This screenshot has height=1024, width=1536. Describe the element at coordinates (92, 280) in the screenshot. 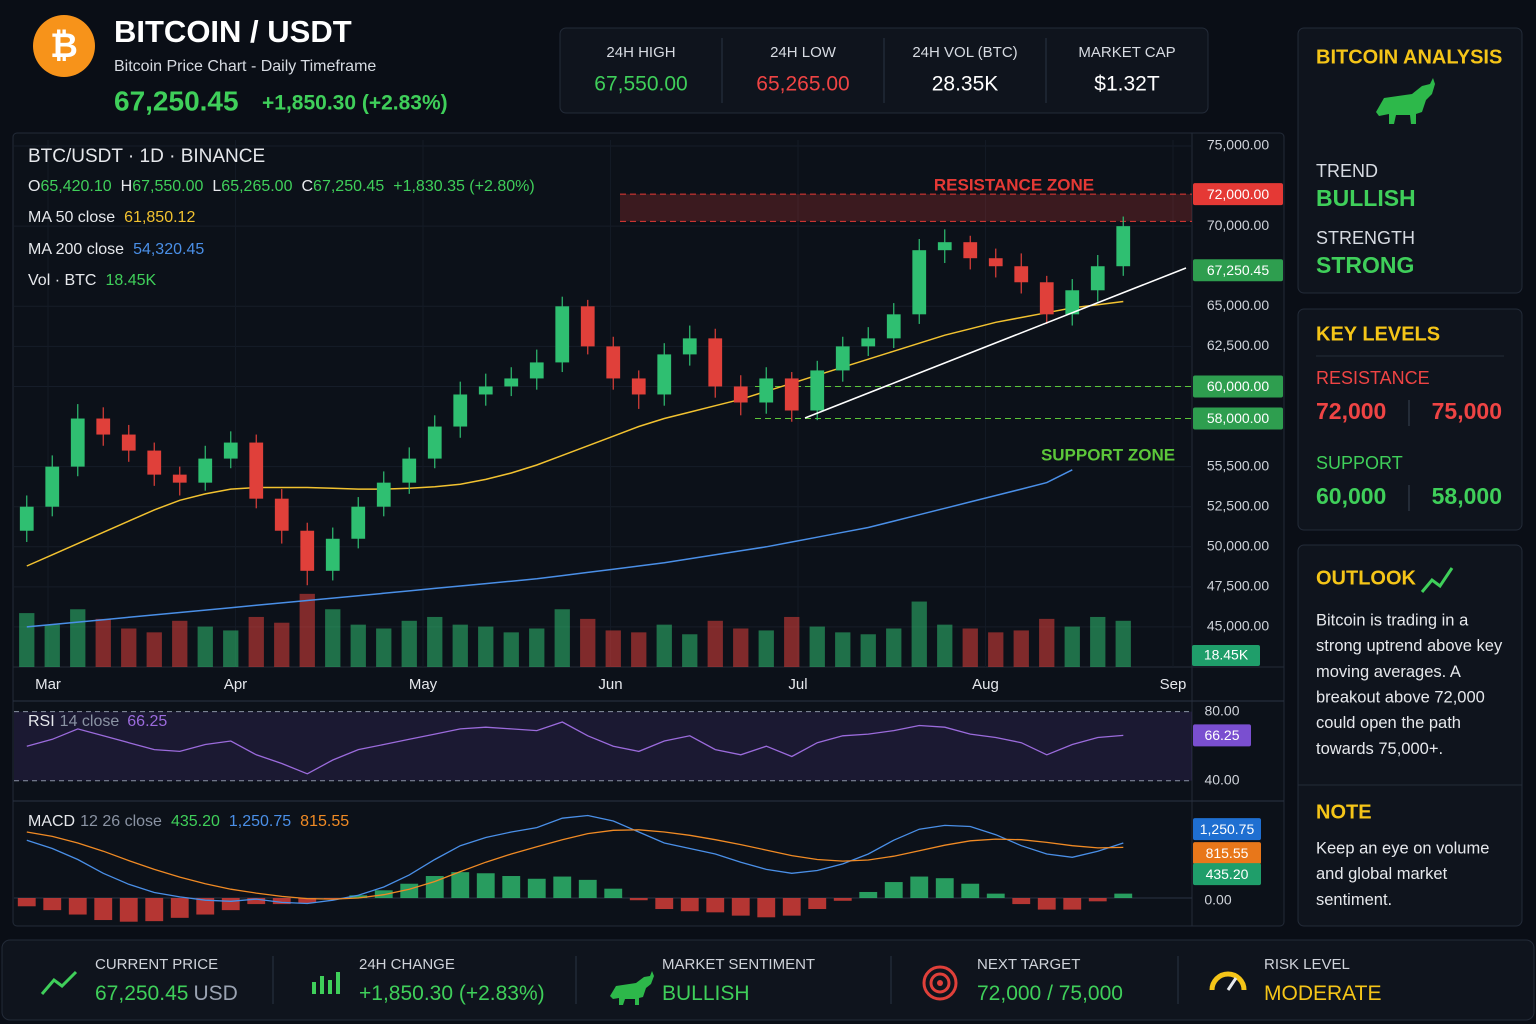

I see `legend: Vol · BTC 18.45K` at that location.